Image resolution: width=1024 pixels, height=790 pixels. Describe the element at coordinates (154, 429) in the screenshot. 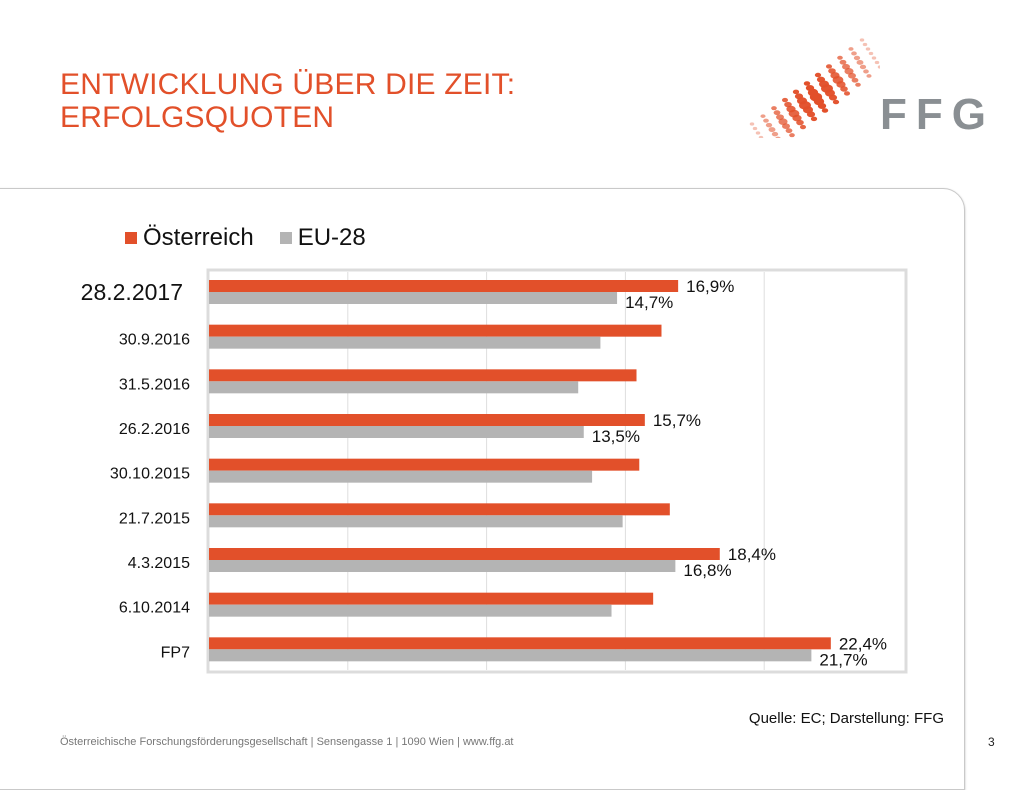

I see `category-label: 26.2.2016` at that location.